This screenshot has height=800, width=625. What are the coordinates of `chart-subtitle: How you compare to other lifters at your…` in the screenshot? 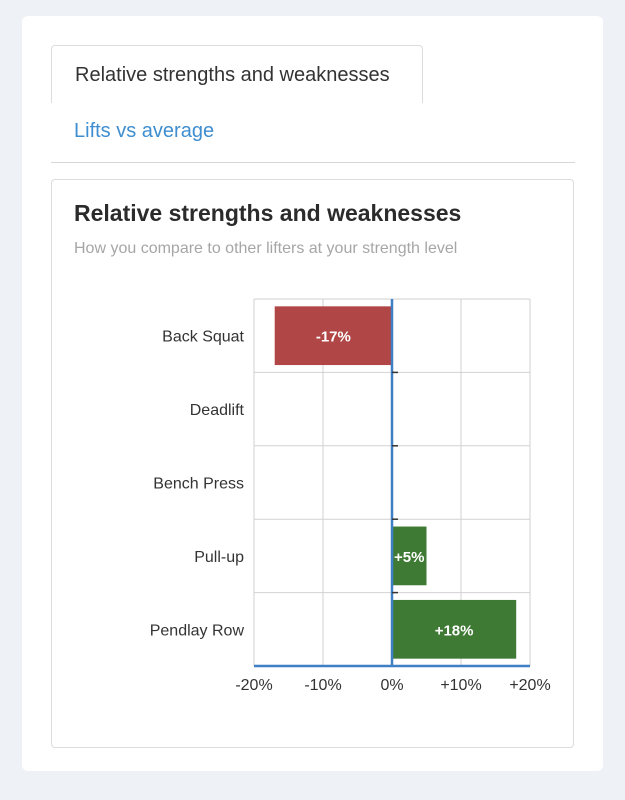 It's located at (266, 248).